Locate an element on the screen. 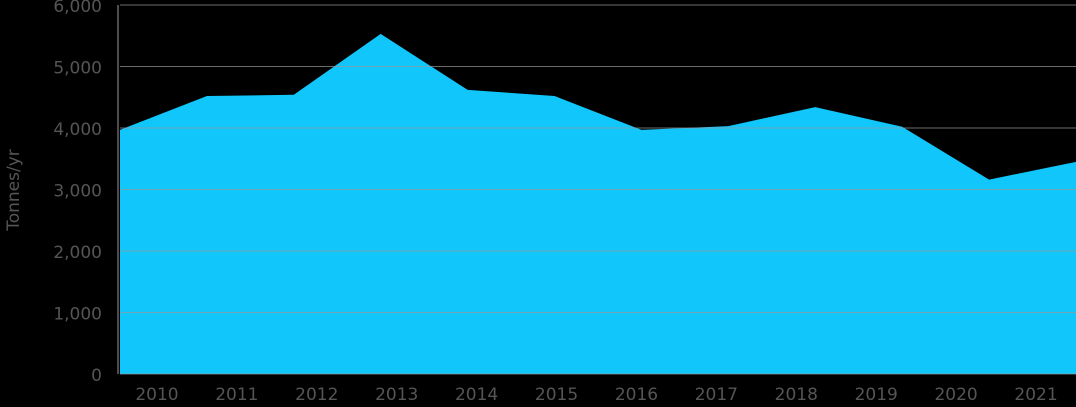 This screenshot has height=407, width=1076. x-tick-label: 2012 is located at coordinates (316, 395).